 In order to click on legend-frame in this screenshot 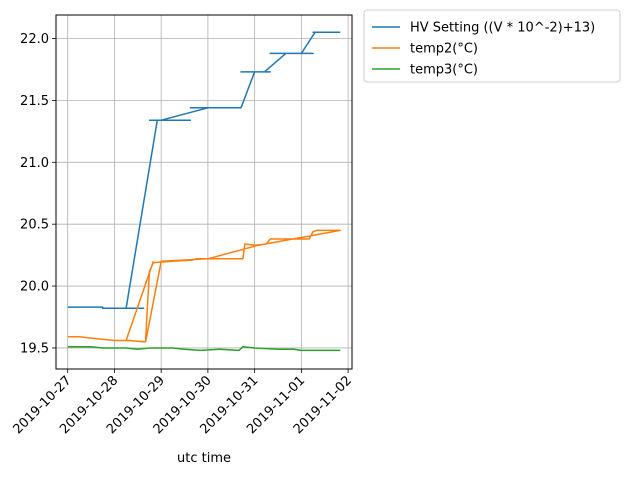, I will do `click(492, 46)`.